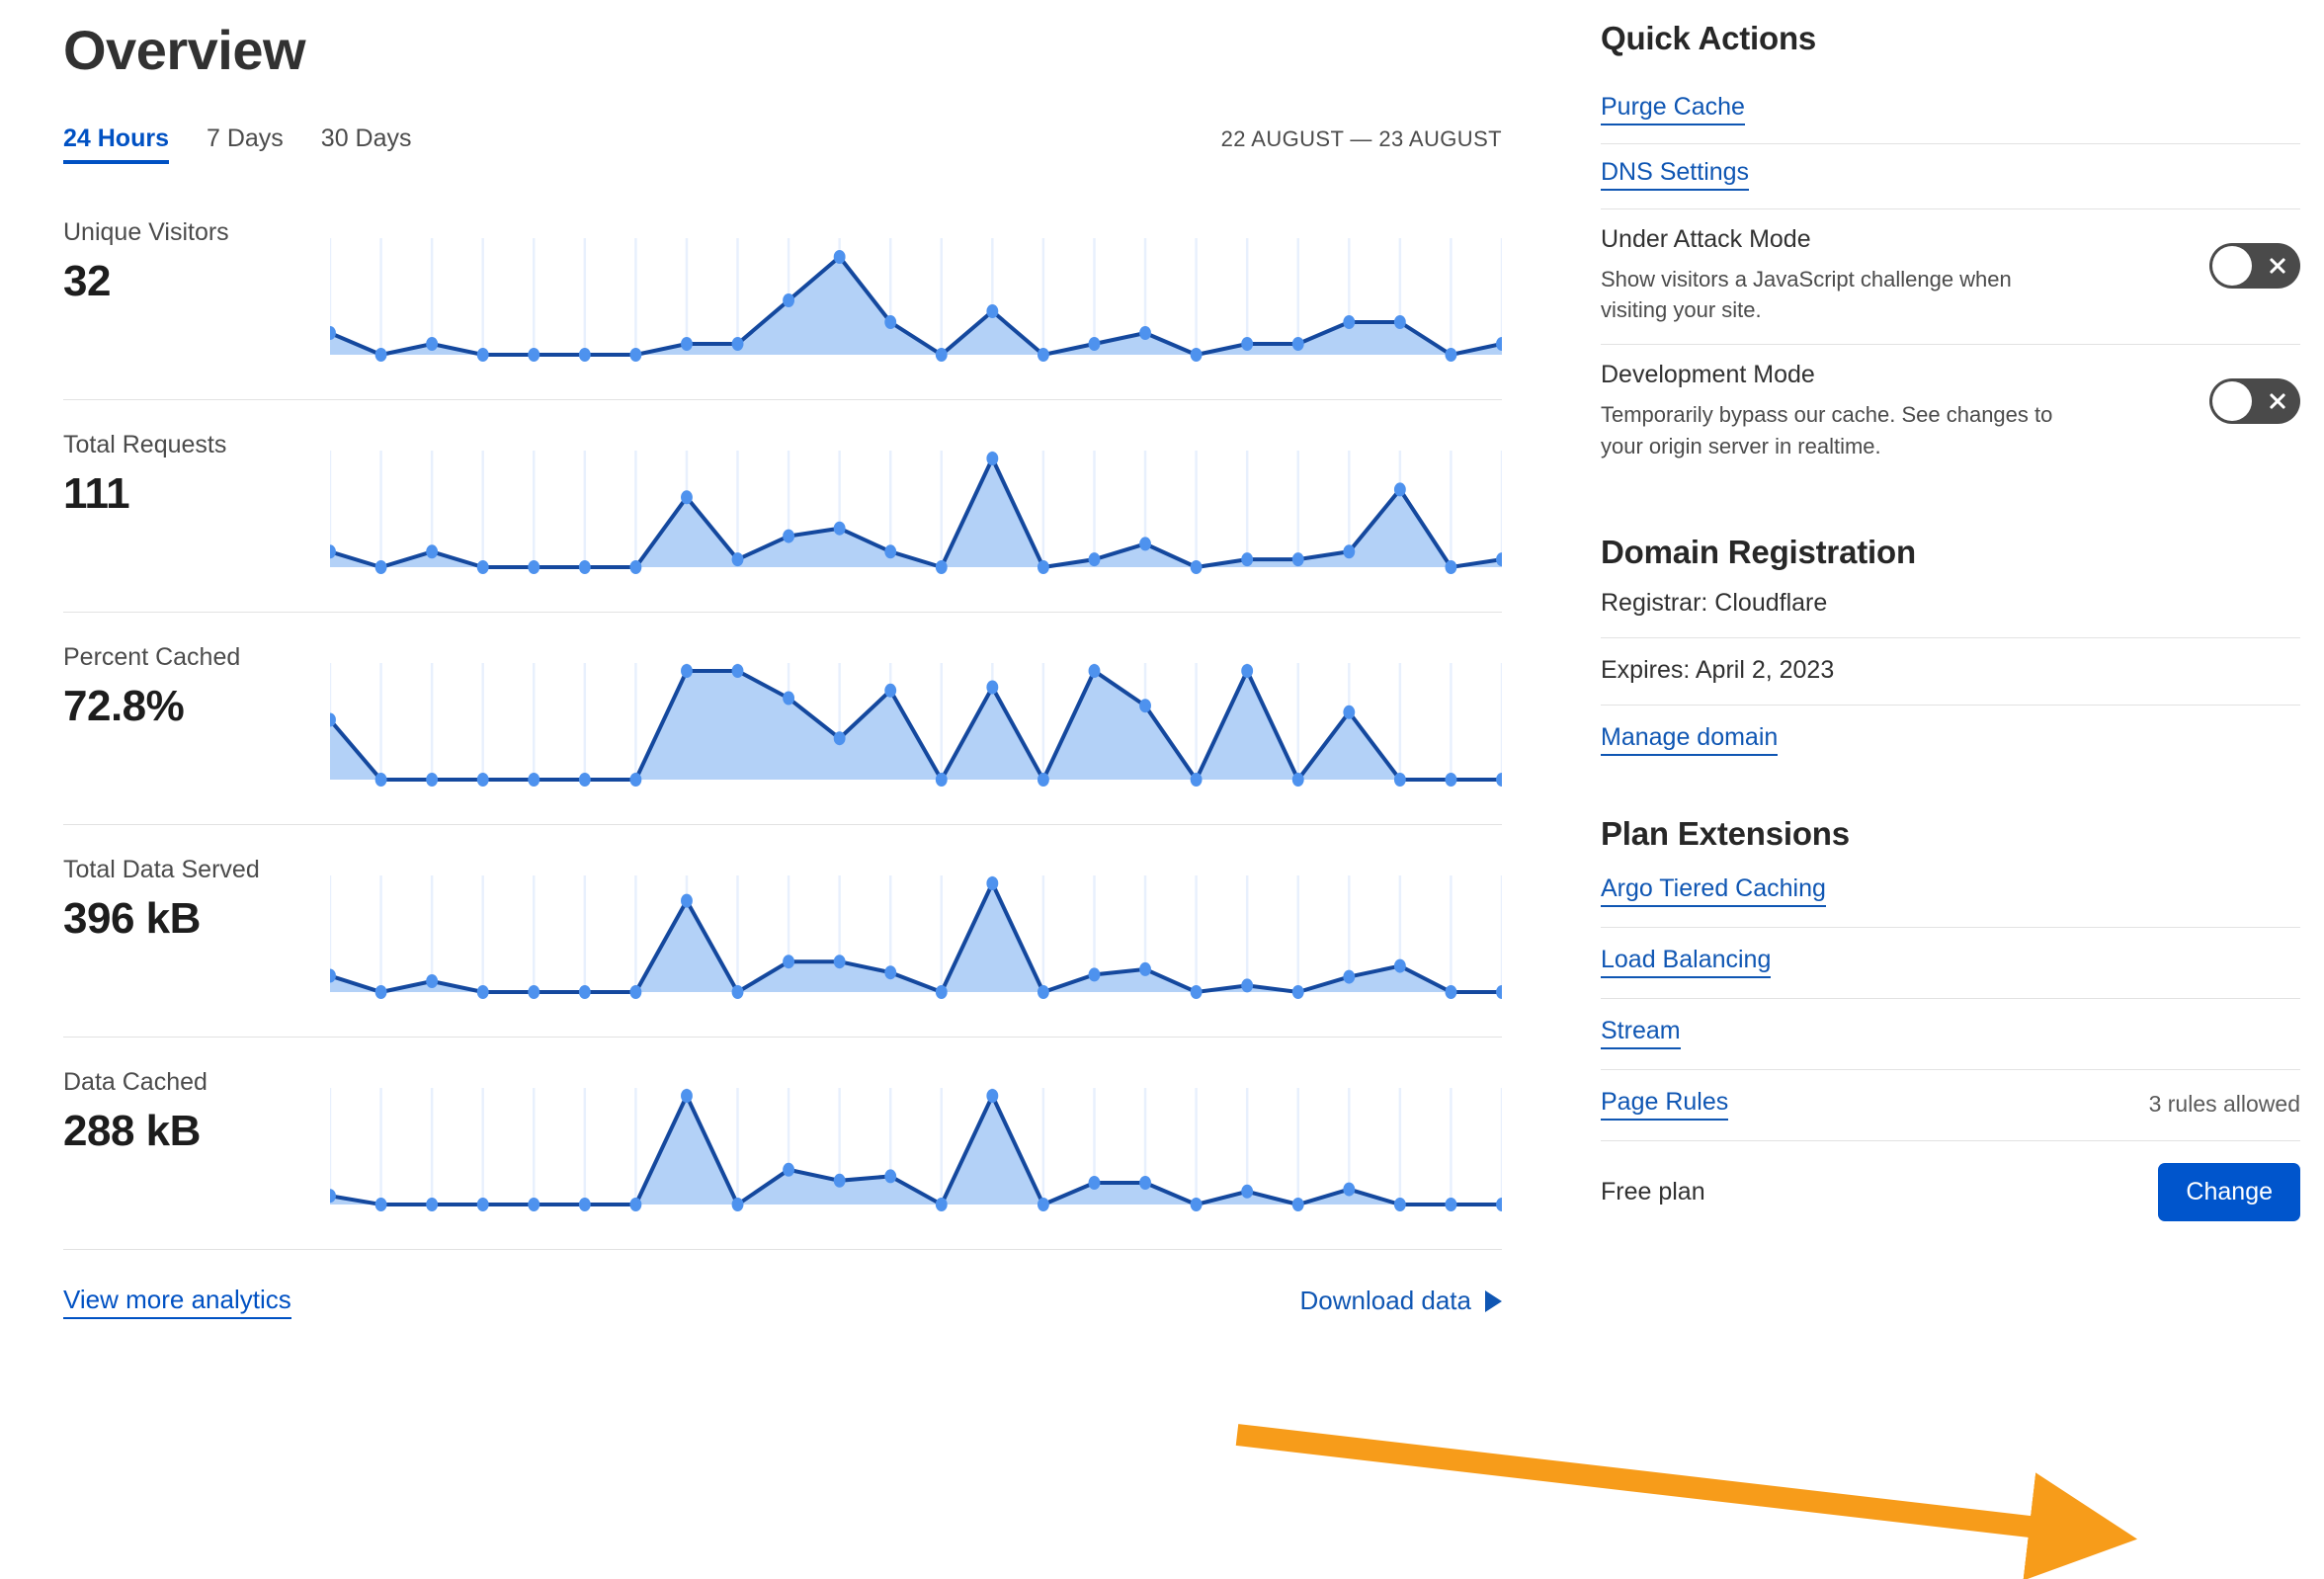  I want to click on timerange-tabs: 24 Hours 7 Days 30 Days, so click(237, 144).